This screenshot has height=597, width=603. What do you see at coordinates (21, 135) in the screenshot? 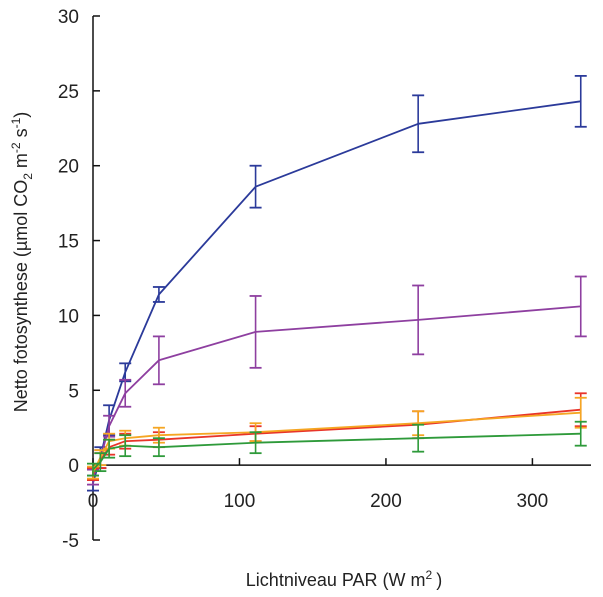
I see `y-axis-title-s: s` at bounding box center [21, 135].